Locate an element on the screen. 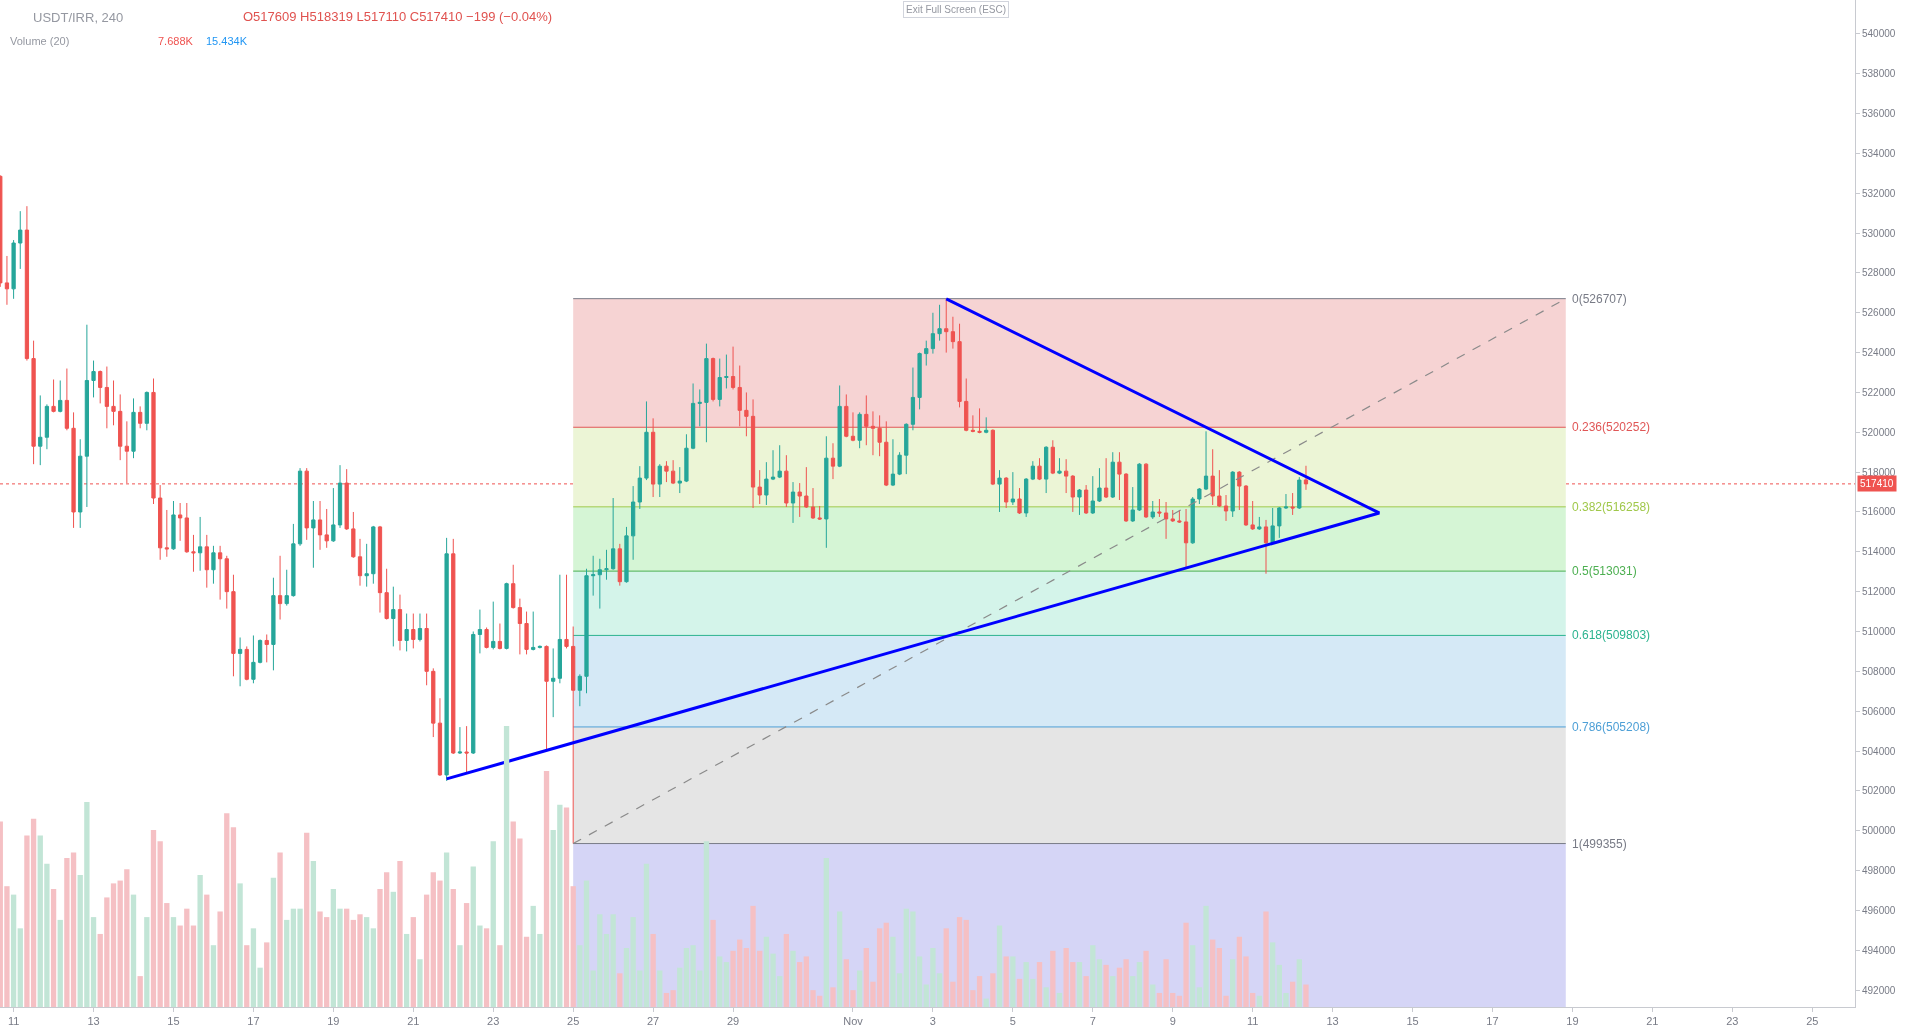 The width and height of the screenshot is (1907, 1034). annotation: Exit Full Screen (ESC) is located at coordinates (956, 9).